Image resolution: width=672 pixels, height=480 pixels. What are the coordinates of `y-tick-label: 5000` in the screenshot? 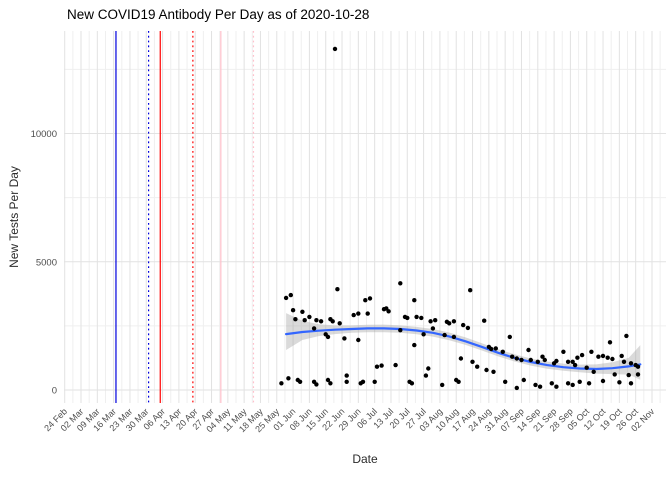 It's located at (46, 262).